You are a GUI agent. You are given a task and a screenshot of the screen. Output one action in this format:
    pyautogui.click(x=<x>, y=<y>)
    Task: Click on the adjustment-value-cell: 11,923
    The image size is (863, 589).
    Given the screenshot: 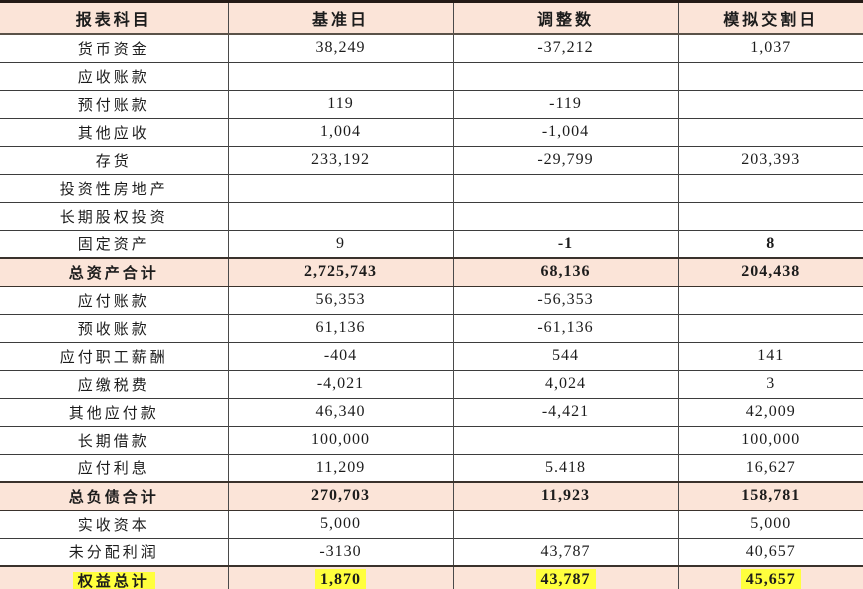 What is the action you would take?
    pyautogui.click(x=565, y=496)
    